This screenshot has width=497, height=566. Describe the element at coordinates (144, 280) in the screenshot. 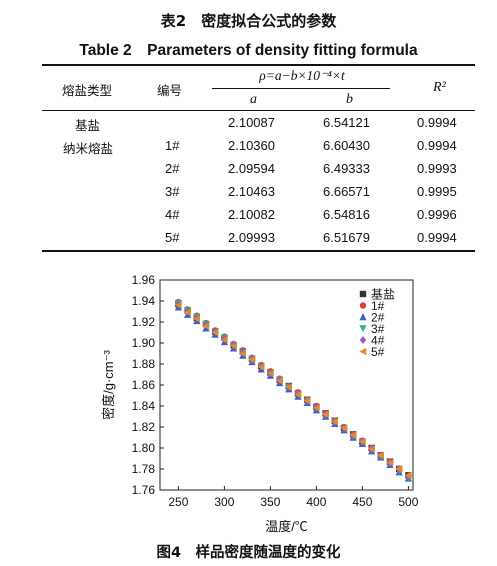

I see `y-tick-label: 1.96` at that location.